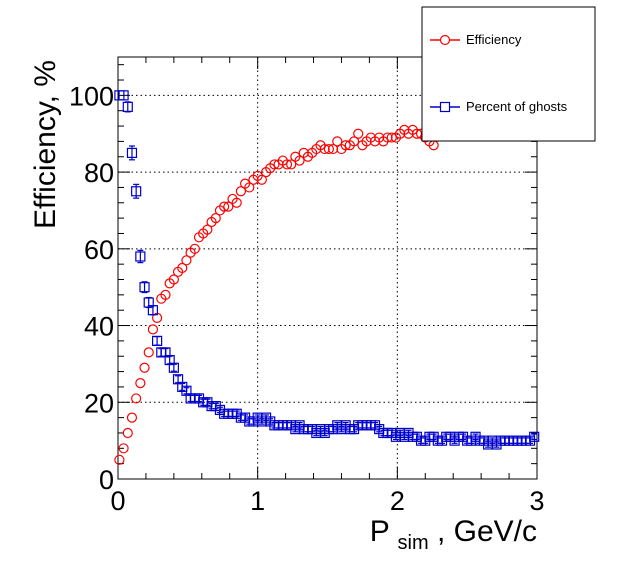 The height and width of the screenshot is (572, 622). Describe the element at coordinates (413, 543) in the screenshot. I see `x-axis-label-sub: sim` at that location.